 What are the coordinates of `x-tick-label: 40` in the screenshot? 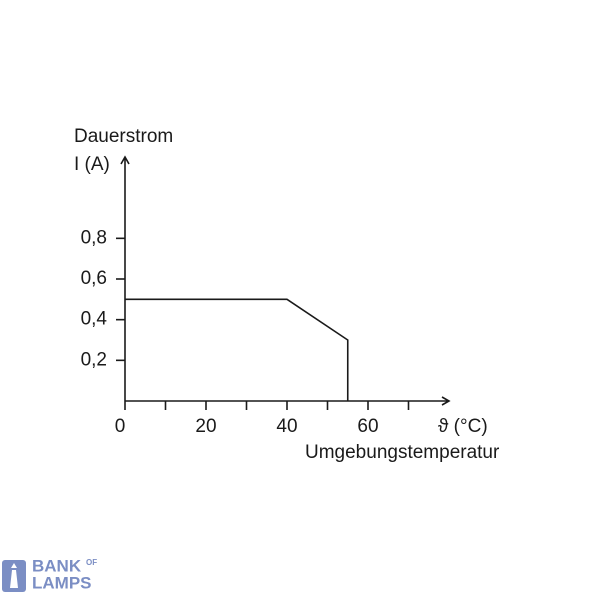 It's located at (286, 426).